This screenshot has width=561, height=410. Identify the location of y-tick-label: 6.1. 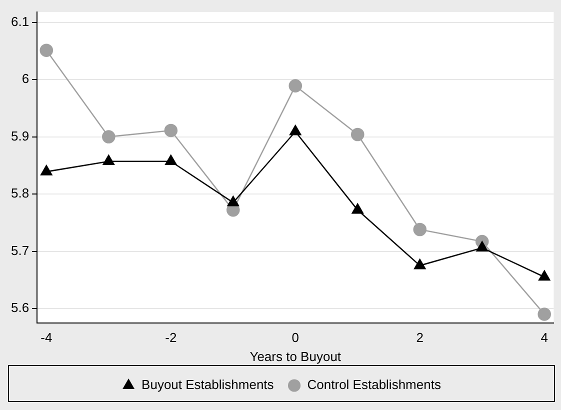
(20, 21).